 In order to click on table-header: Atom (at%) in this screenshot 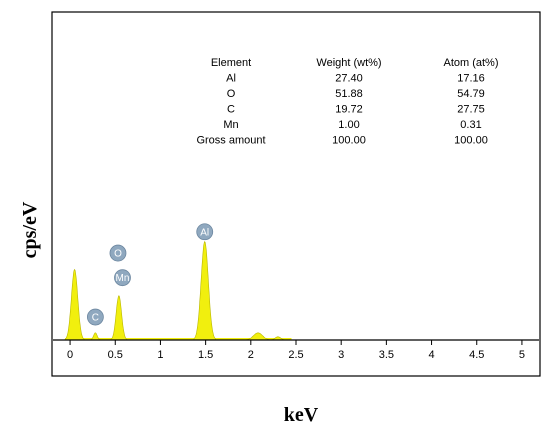, I will do `click(470, 63)`.